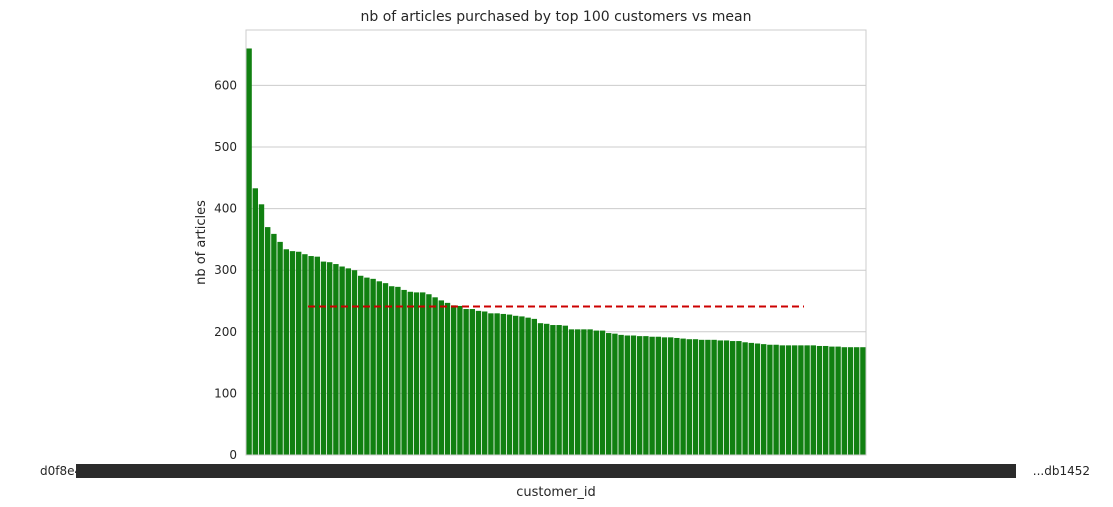  What do you see at coordinates (225, 393) in the screenshot?
I see `y-tick-label: 100` at bounding box center [225, 393].